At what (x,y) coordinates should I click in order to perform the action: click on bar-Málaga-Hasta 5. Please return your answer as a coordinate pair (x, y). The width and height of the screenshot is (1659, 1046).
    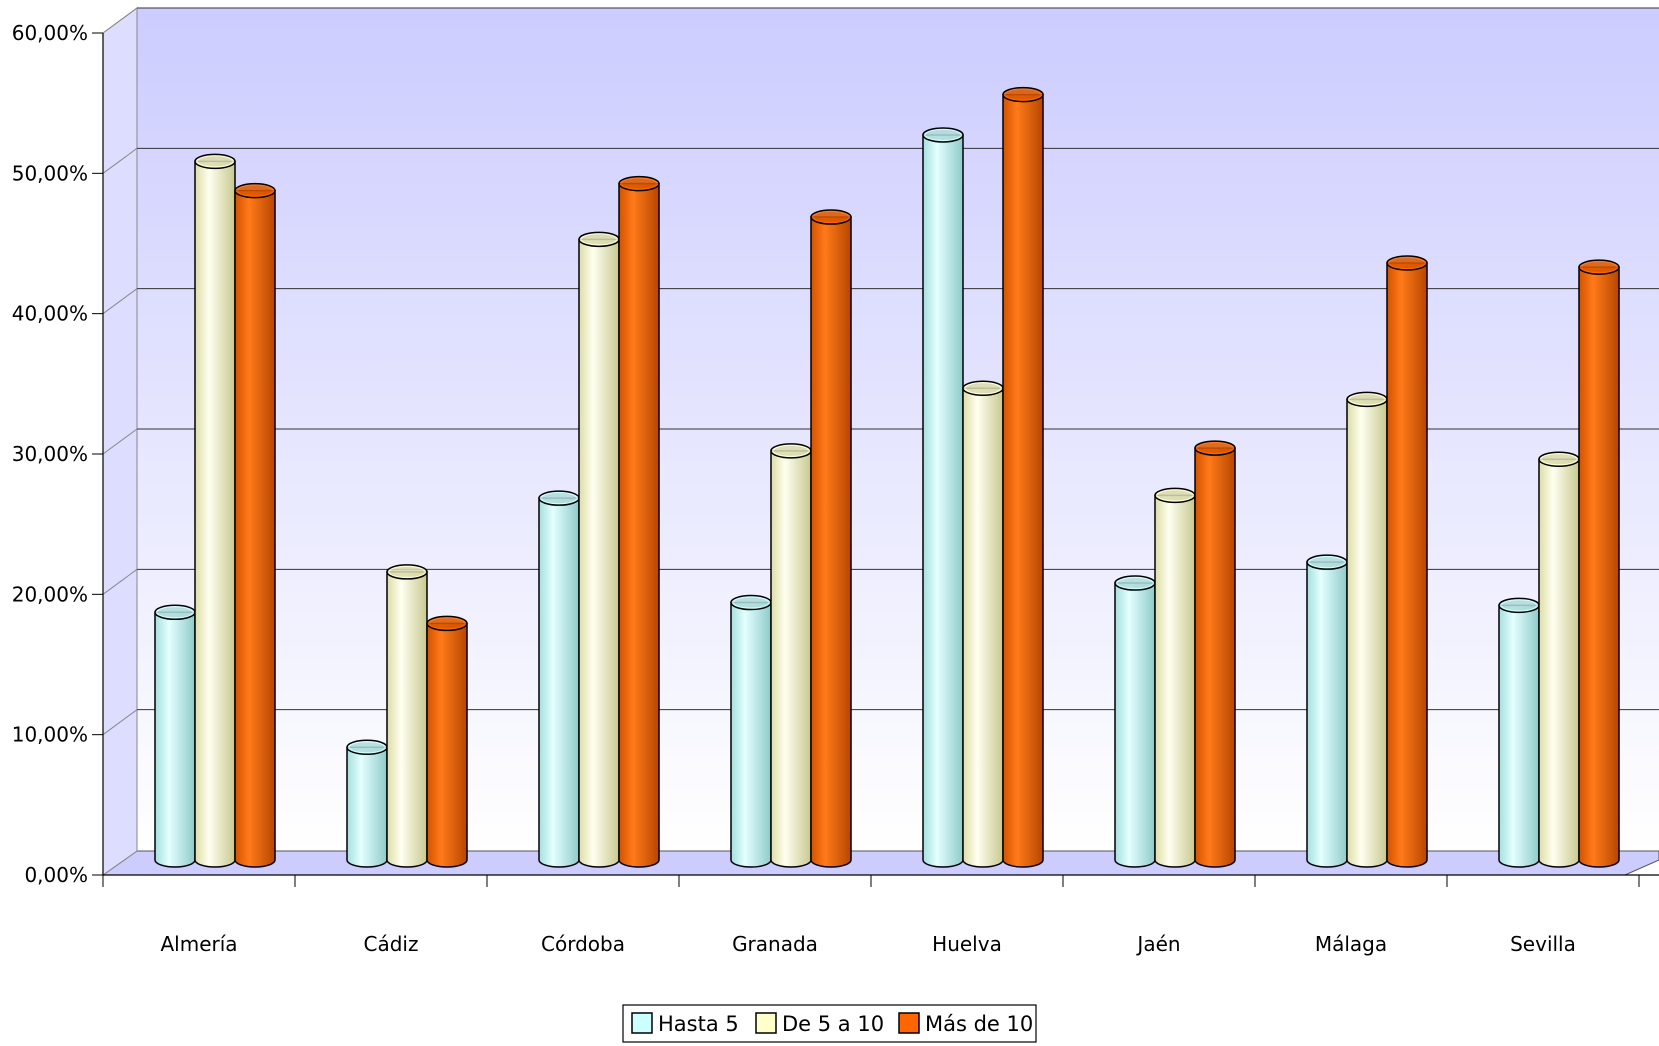
    Looking at the image, I should click on (1327, 711).